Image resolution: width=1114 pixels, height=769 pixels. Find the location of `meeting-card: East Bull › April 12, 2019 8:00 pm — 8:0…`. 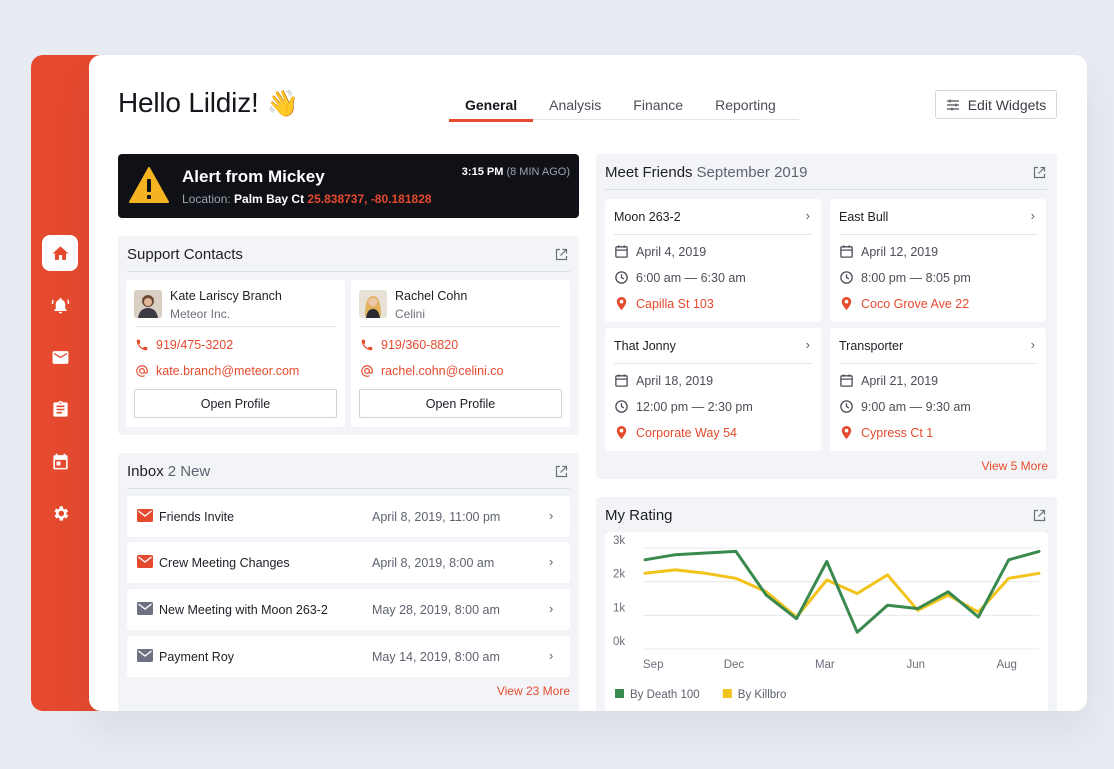

meeting-card: East Bull › April 12, 2019 8:00 pm — 8:0… is located at coordinates (938, 260).